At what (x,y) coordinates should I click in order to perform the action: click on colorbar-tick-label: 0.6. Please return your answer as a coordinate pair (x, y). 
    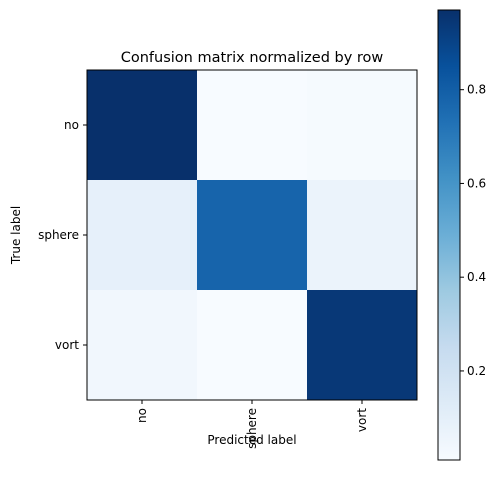
    Looking at the image, I should click on (476, 183).